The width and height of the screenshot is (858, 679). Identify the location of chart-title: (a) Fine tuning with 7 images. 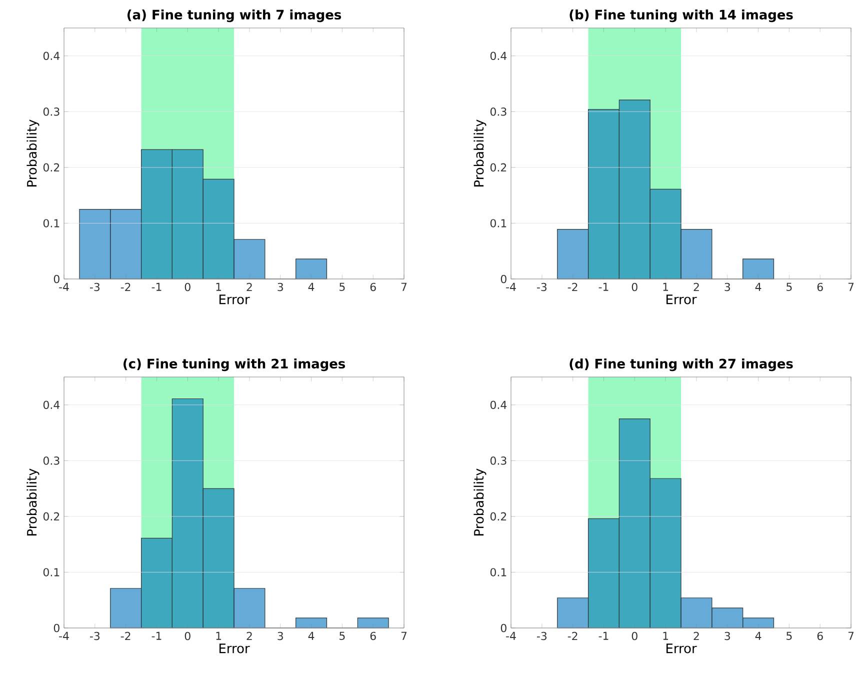
(235, 16).